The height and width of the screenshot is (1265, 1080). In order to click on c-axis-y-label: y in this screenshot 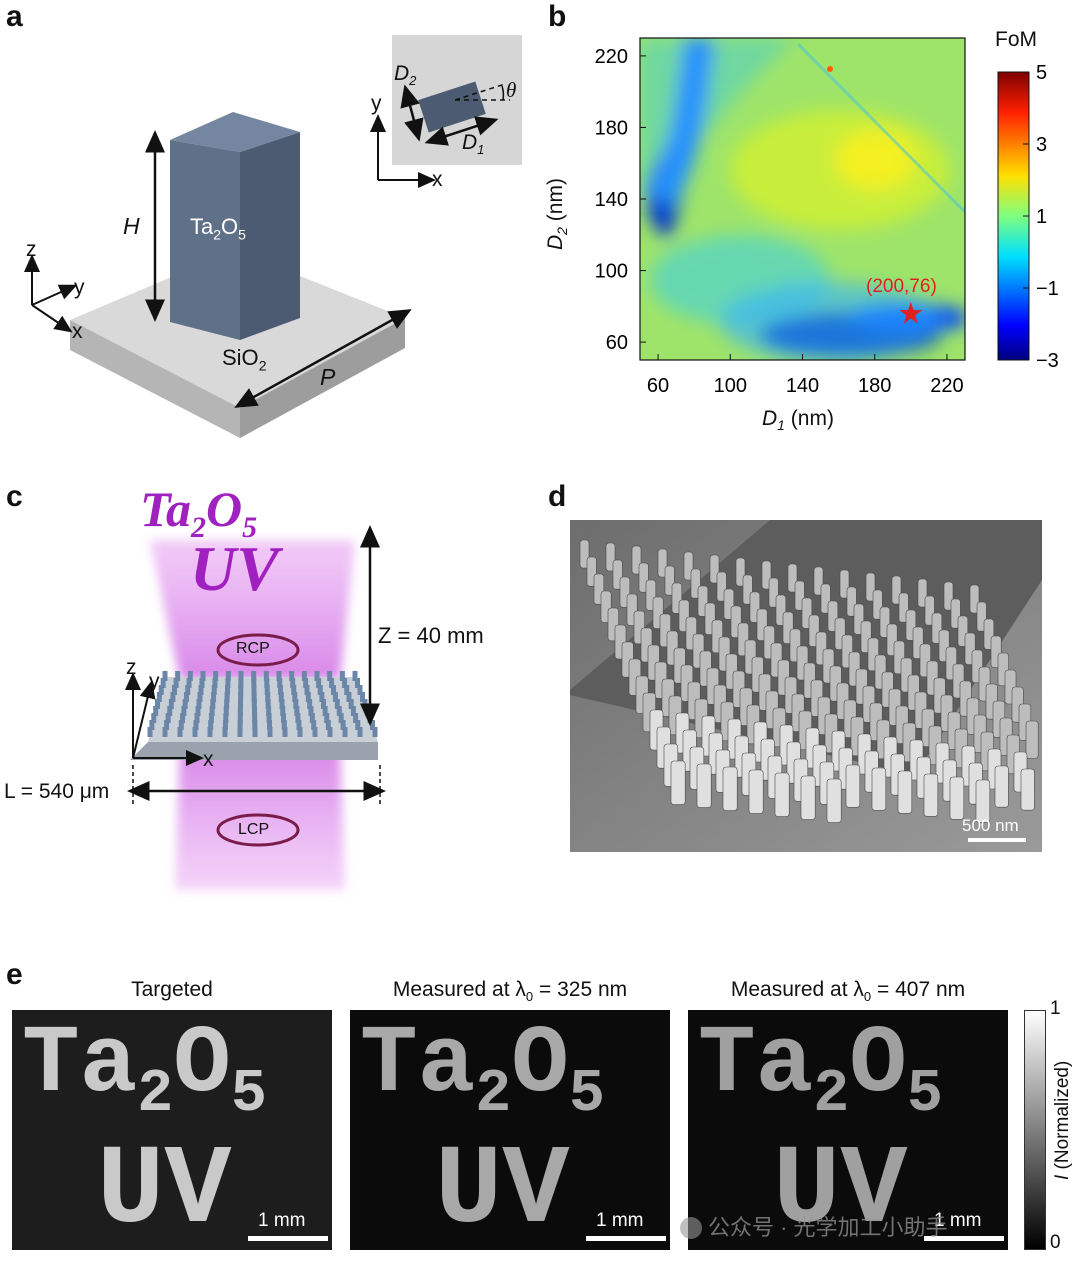, I will do `click(154, 681)`.